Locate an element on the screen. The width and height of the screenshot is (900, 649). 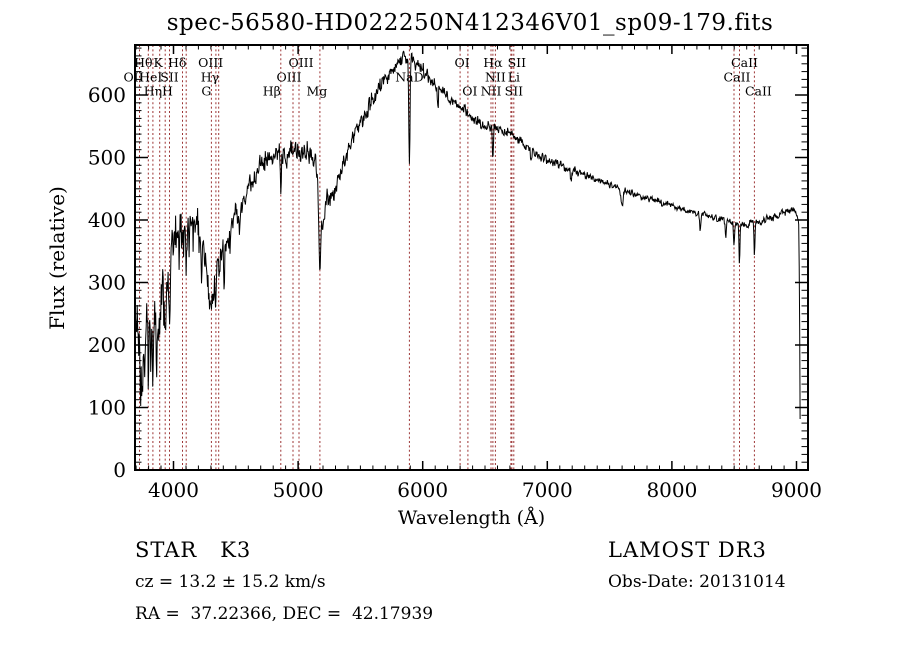
x-tick-label: 4000 is located at coordinates (173, 490).